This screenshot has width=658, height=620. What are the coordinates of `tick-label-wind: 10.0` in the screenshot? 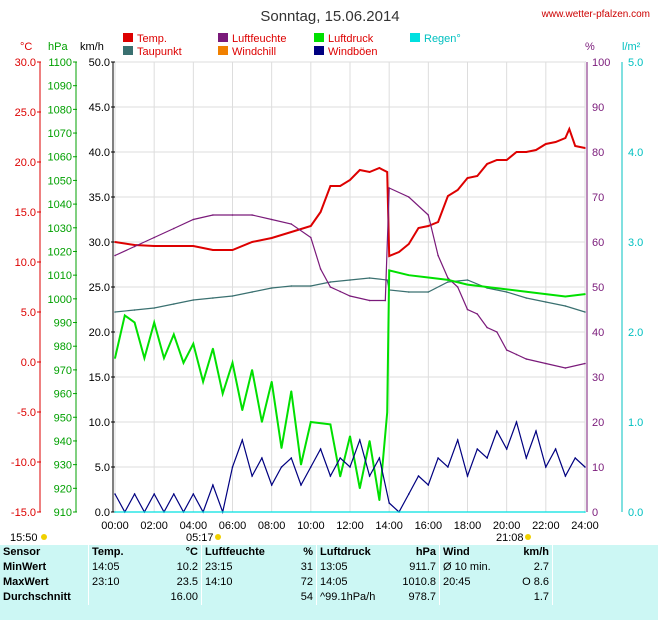 It's located at (99, 423).